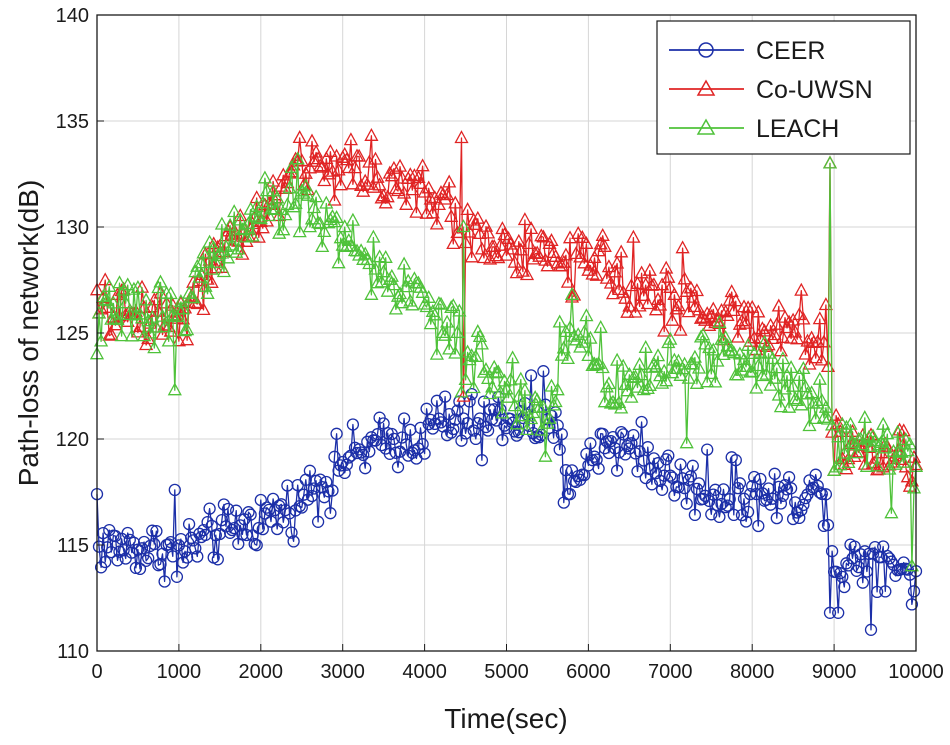 The height and width of the screenshot is (745, 950). Describe the element at coordinates (771, 90) in the screenshot. I see `legend-entry-co-uwsn: Co-UWSN` at that location.